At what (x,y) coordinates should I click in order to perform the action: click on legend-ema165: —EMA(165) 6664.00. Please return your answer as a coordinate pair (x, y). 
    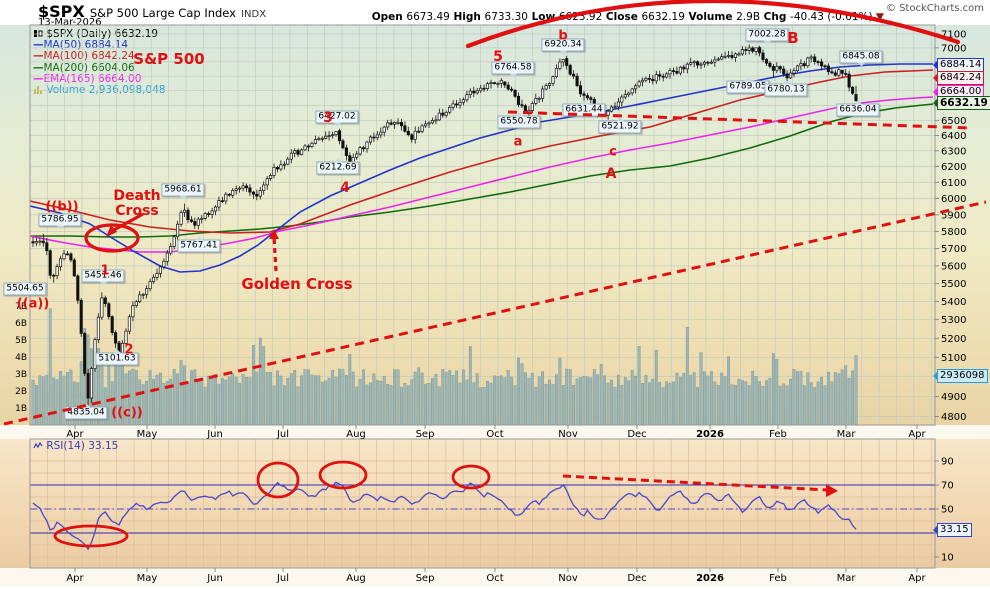
    Looking at the image, I should click on (87, 78).